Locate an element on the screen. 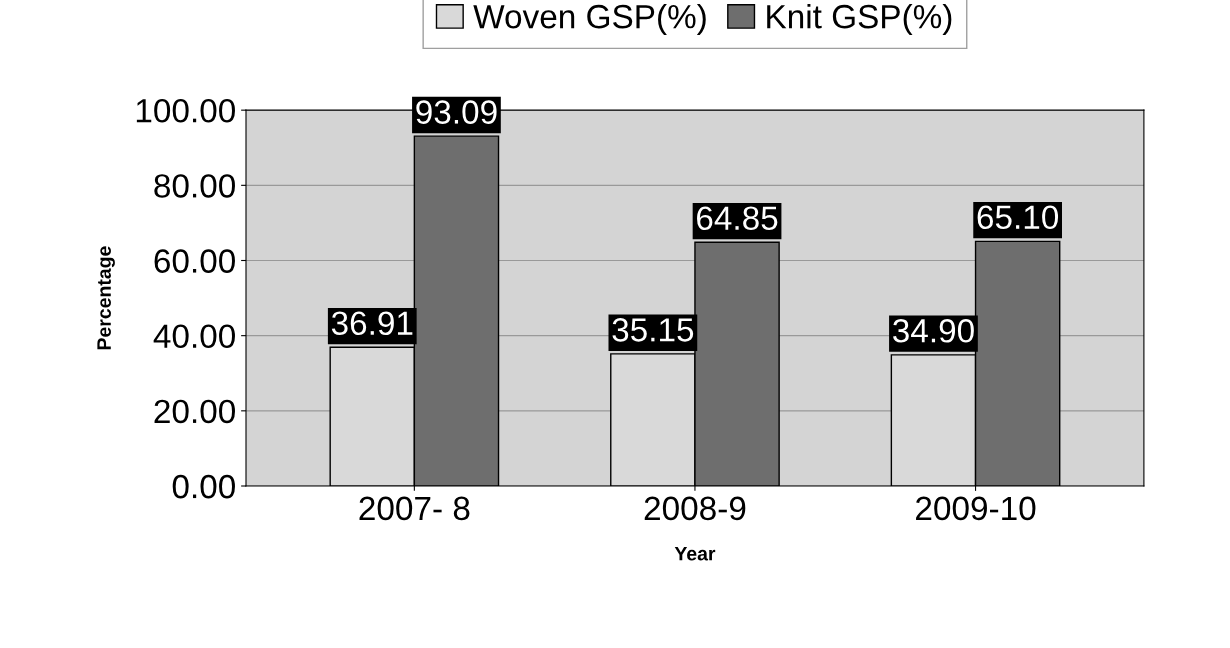  data-label: 34.90 is located at coordinates (933, 331).